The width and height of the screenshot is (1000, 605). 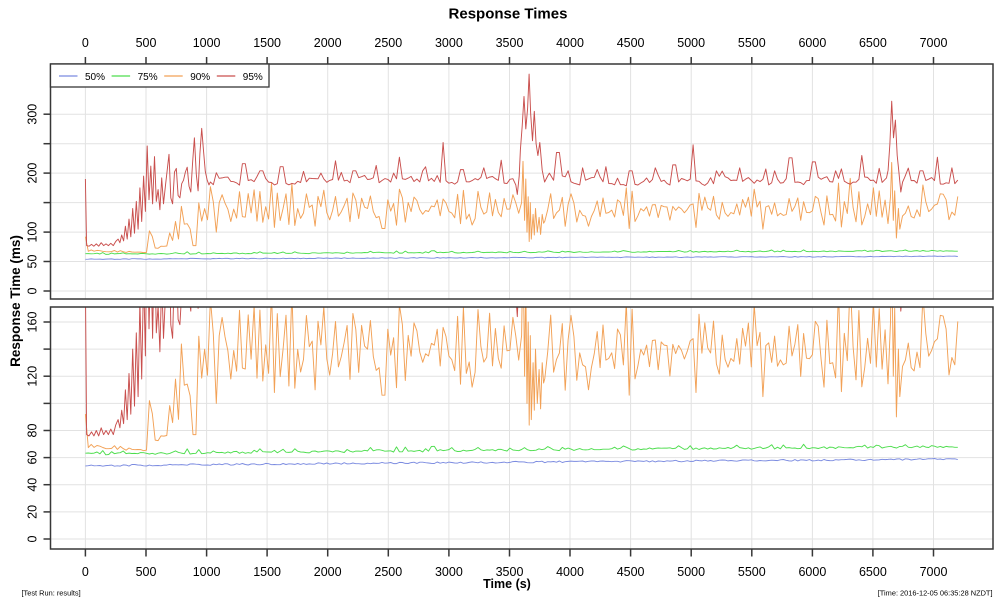 I want to click on svg-text: 100, so click(x=33, y=232).